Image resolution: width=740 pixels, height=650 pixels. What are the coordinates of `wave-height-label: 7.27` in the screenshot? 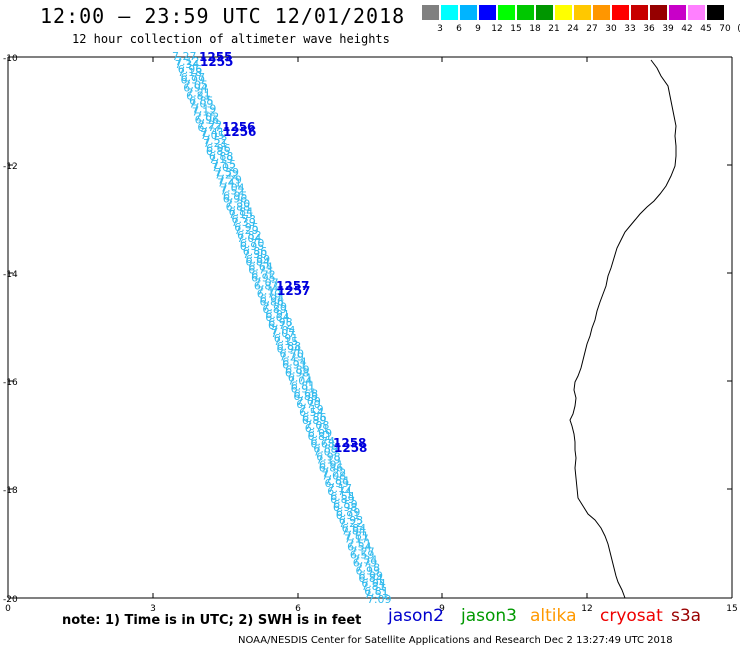 It's located at (362, 552).